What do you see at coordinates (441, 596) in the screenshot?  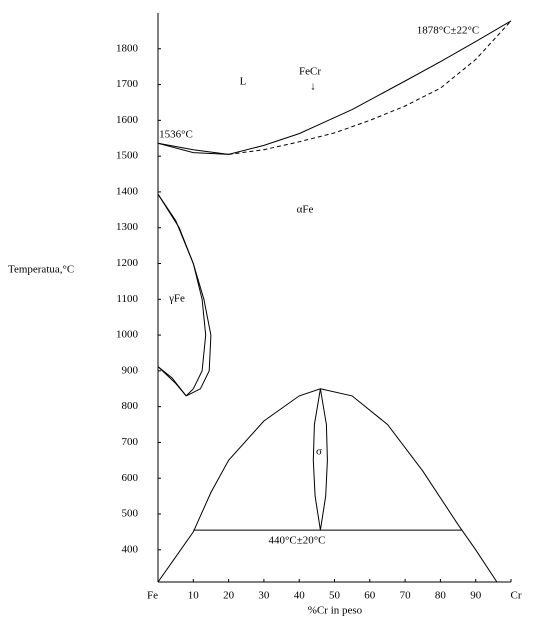 I see `x-tick-label: 80` at bounding box center [441, 596].